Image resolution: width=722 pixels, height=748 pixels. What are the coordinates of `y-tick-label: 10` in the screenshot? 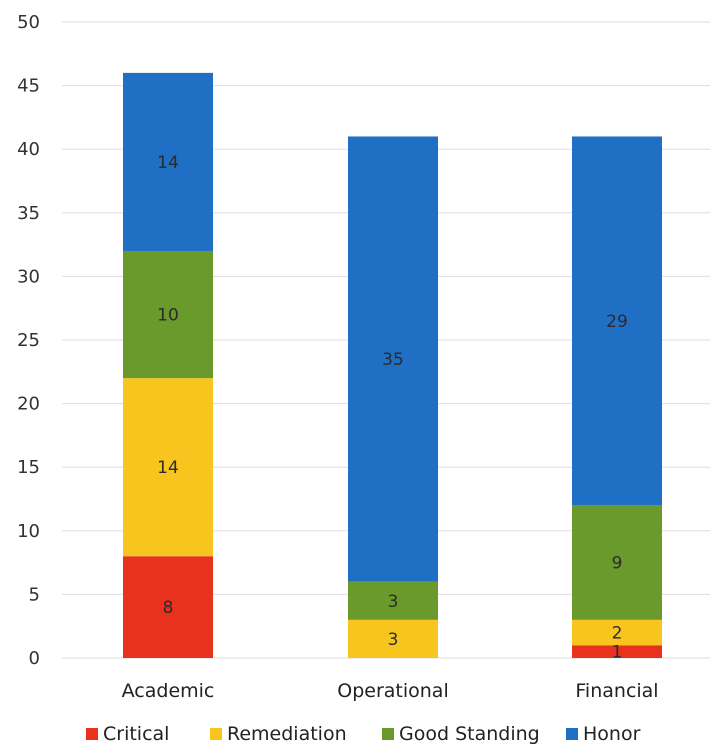 It's located at (28, 531).